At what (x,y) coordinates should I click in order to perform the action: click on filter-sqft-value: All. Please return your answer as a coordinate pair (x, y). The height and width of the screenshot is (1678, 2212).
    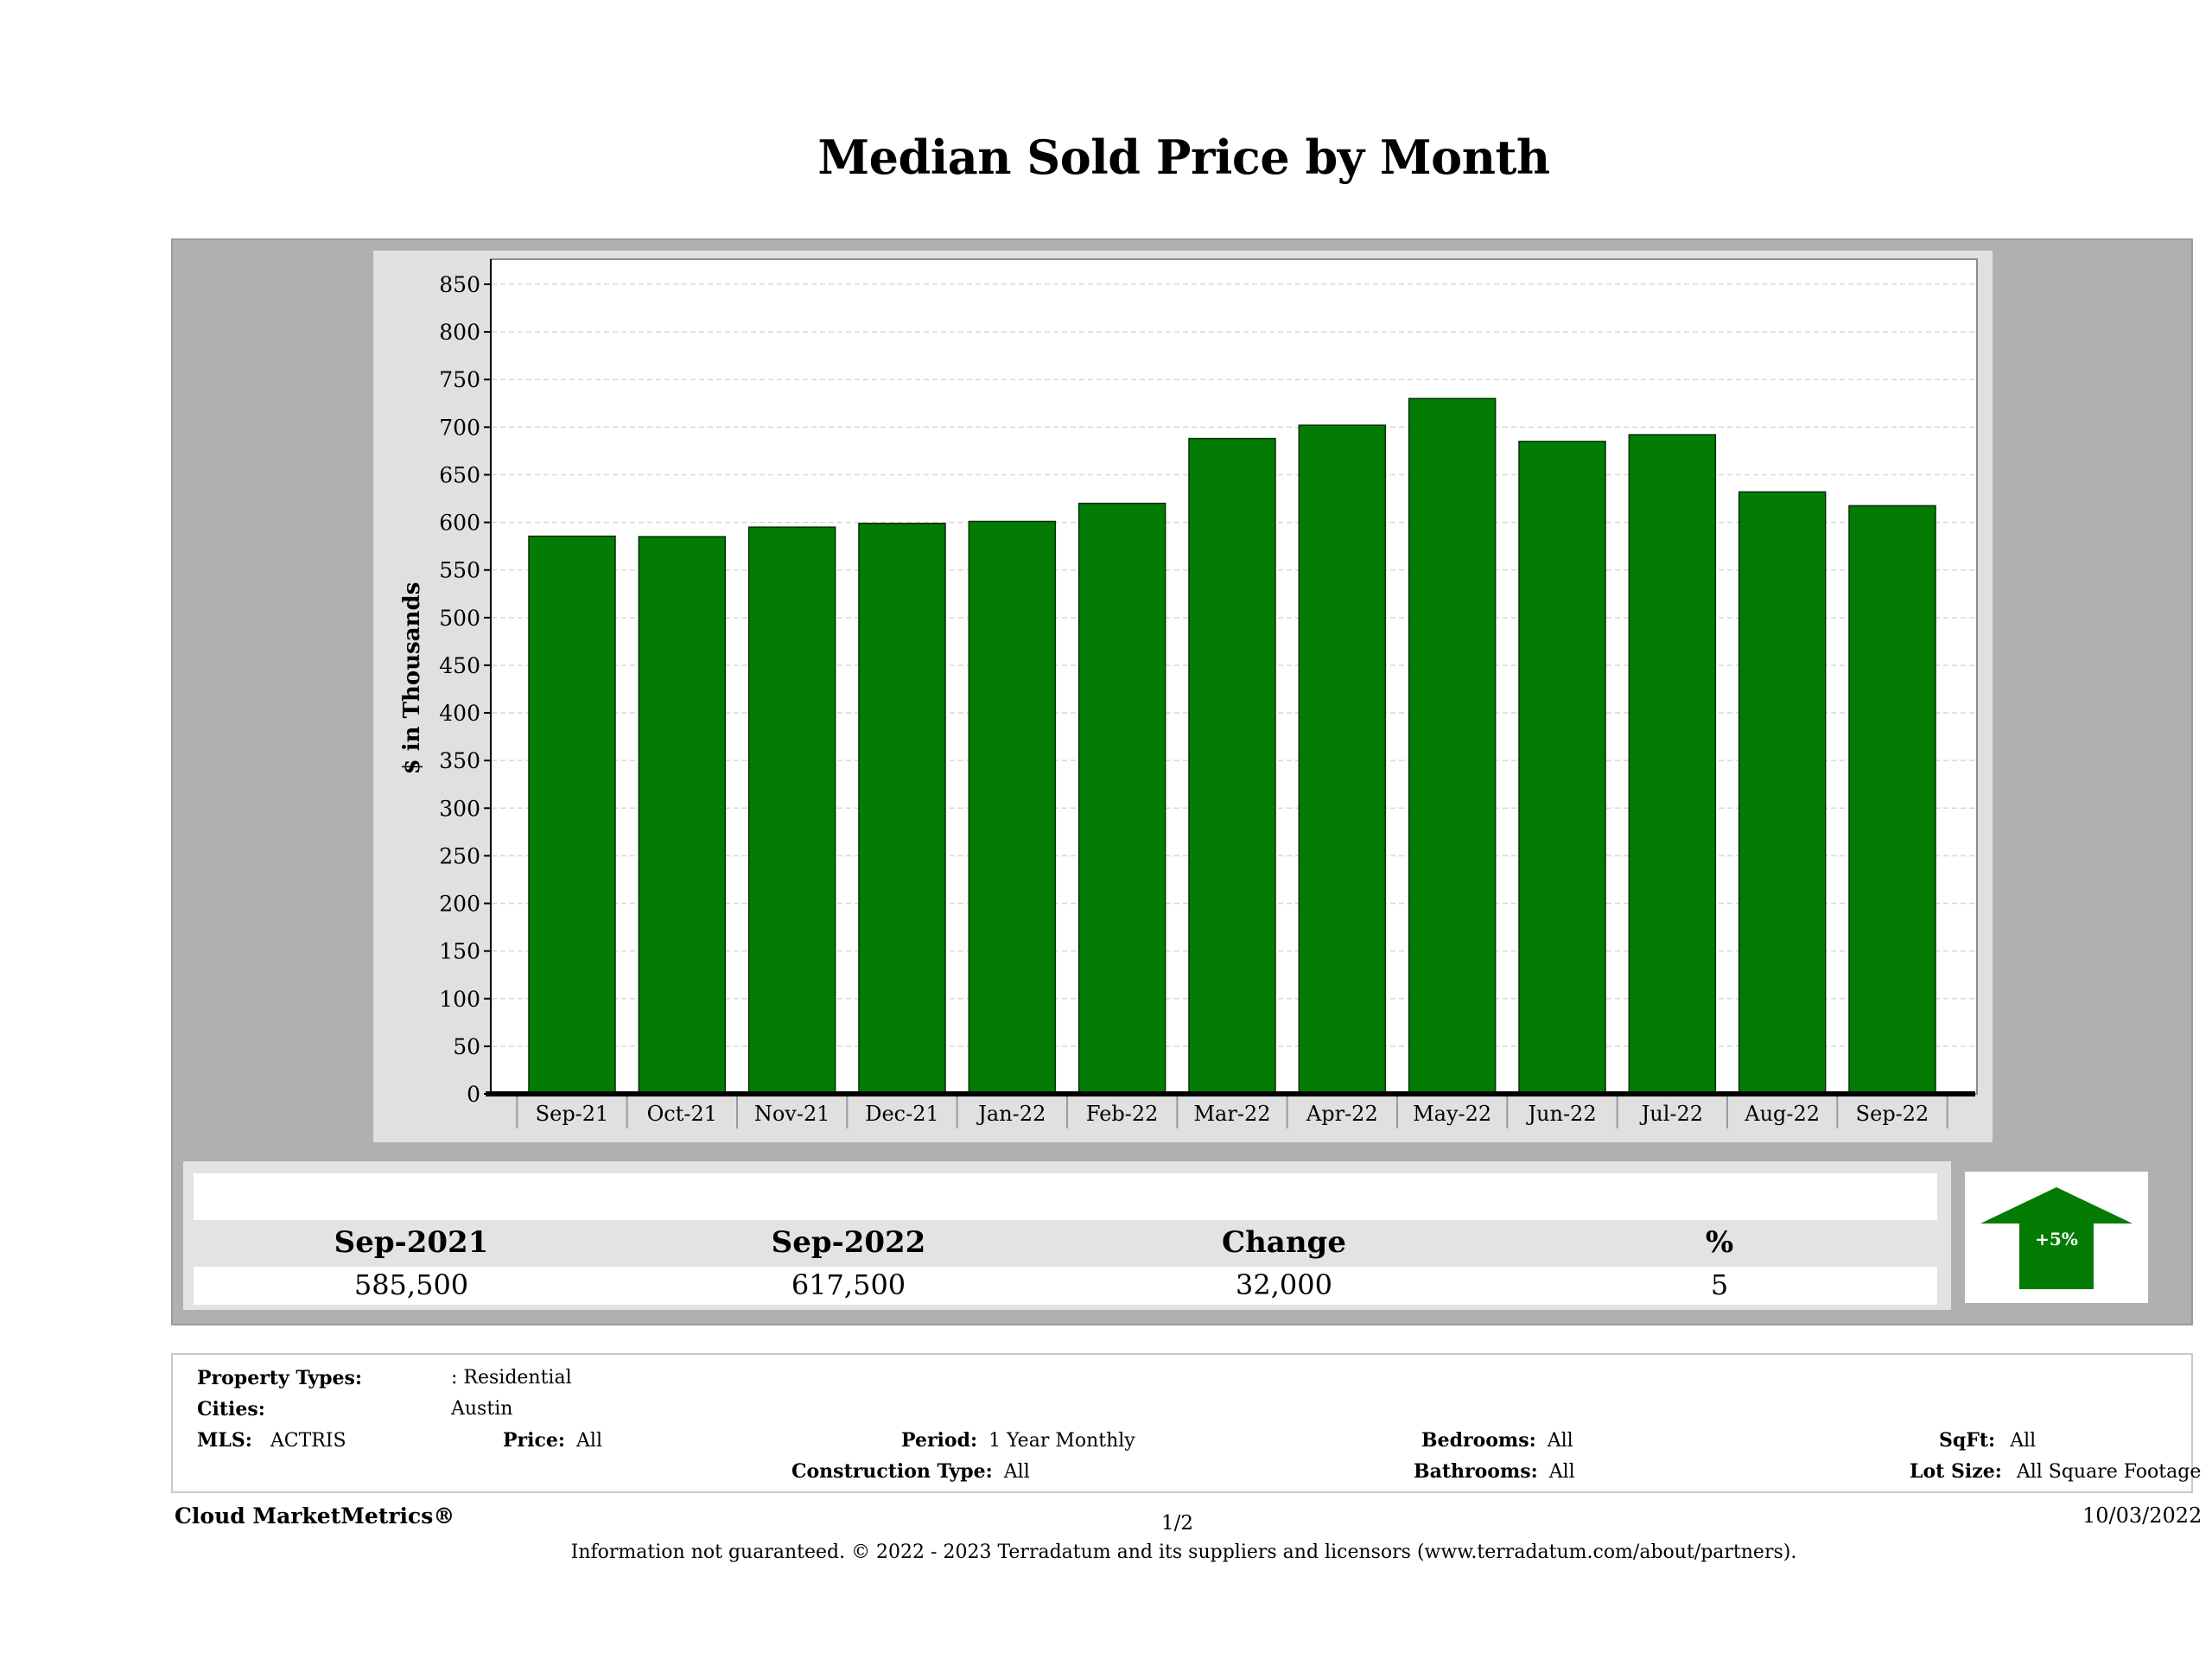
    Looking at the image, I should click on (2024, 1441).